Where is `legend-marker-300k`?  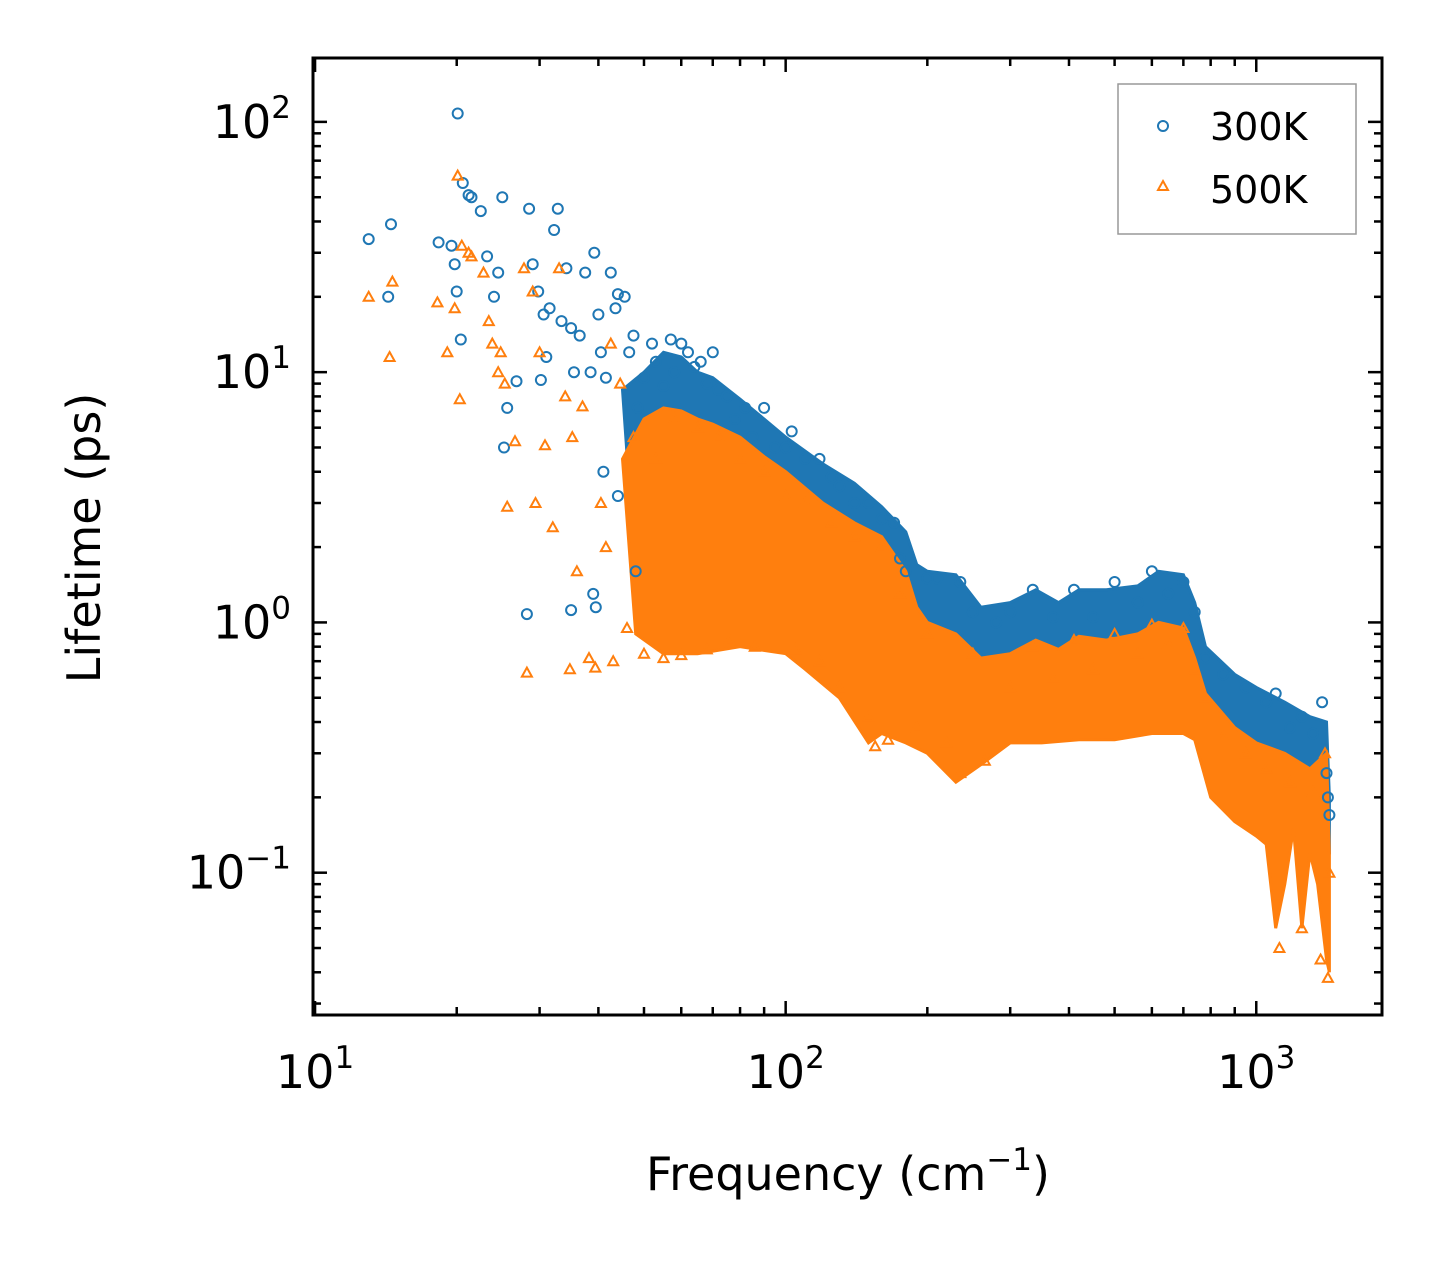 legend-marker-300k is located at coordinates (1163, 126).